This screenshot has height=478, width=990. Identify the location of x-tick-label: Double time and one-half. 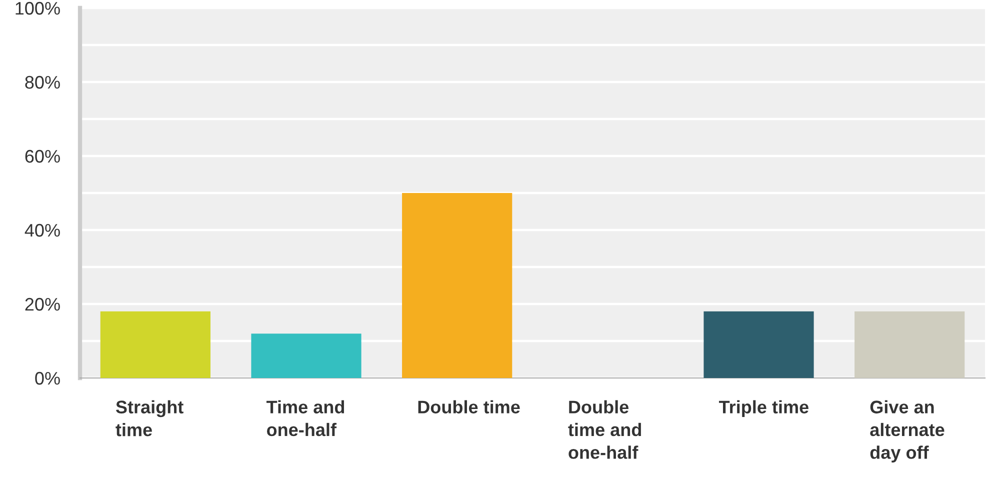
(604, 429).